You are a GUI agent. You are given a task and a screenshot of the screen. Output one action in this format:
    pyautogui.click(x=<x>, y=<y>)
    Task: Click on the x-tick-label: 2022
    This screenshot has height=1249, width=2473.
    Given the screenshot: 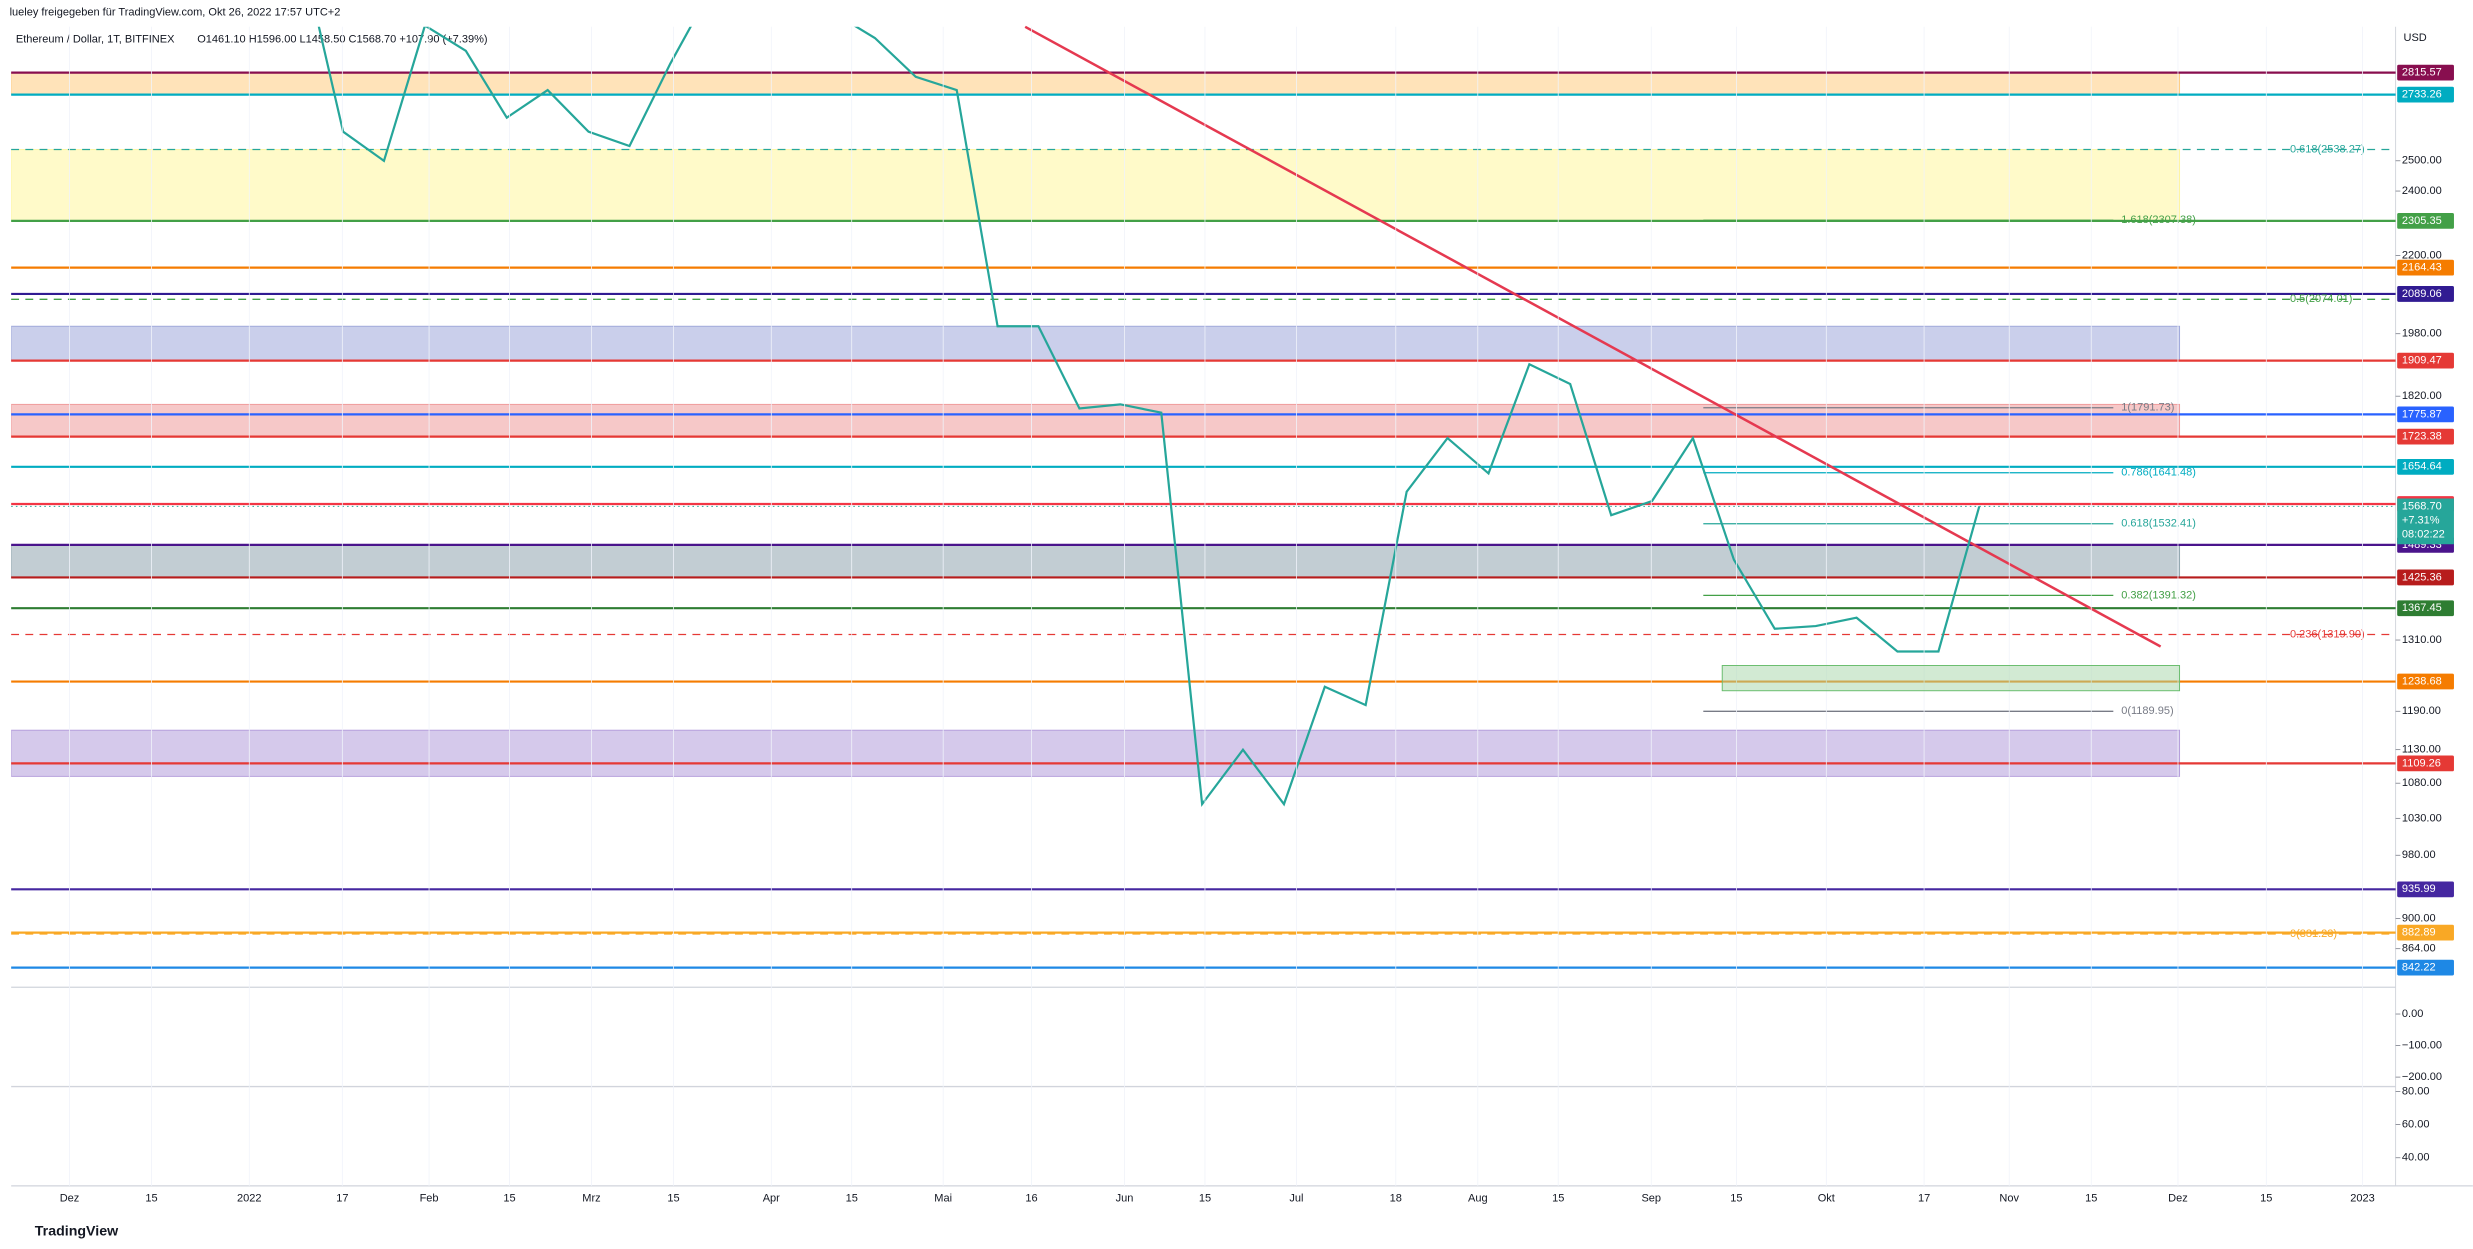 What is the action you would take?
    pyautogui.click(x=249, y=1198)
    